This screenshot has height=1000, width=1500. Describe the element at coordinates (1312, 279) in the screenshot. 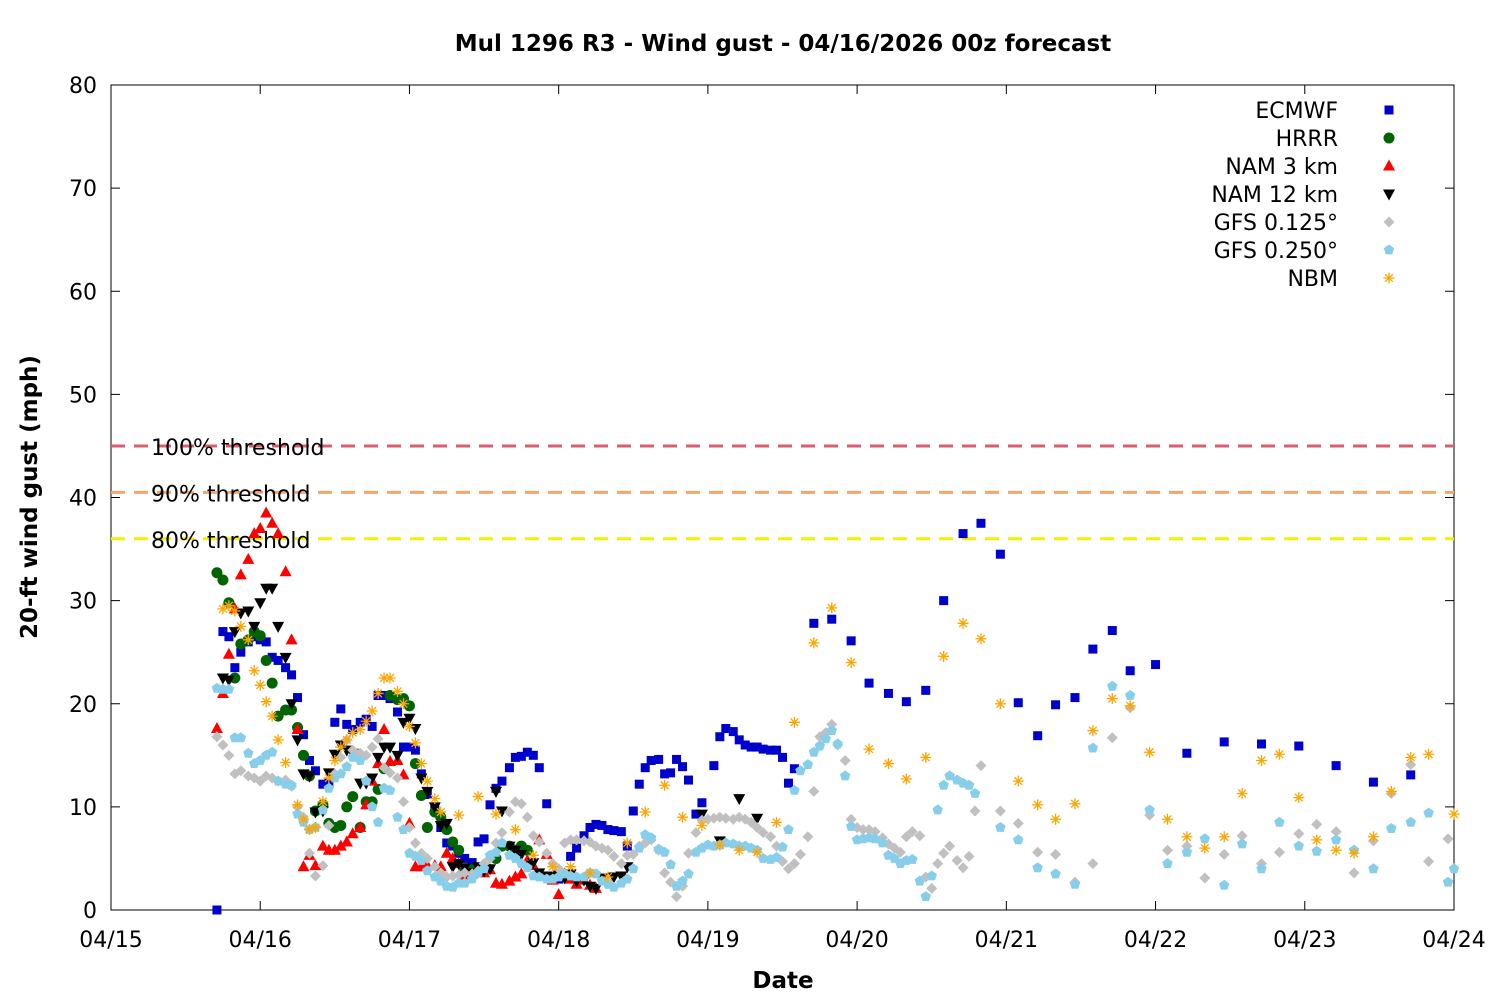

I see `legend-label: NBM` at that location.